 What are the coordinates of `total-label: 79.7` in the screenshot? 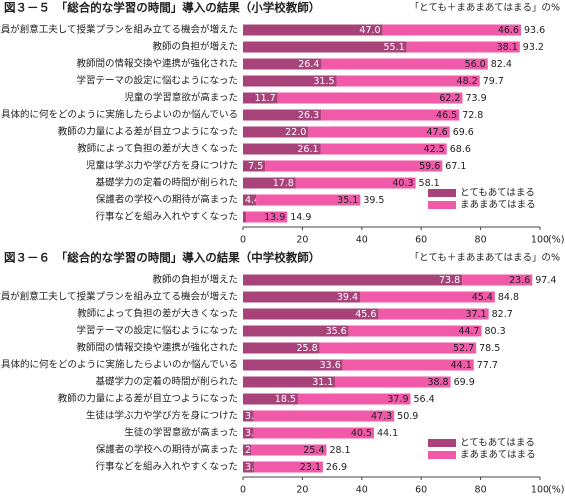 It's located at (493, 81).